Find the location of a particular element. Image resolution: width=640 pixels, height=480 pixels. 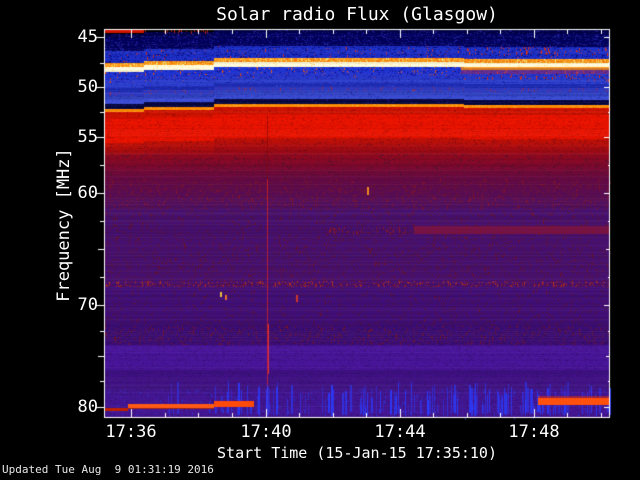

x-tick-label-17:40: 17:40 is located at coordinates (266, 432).